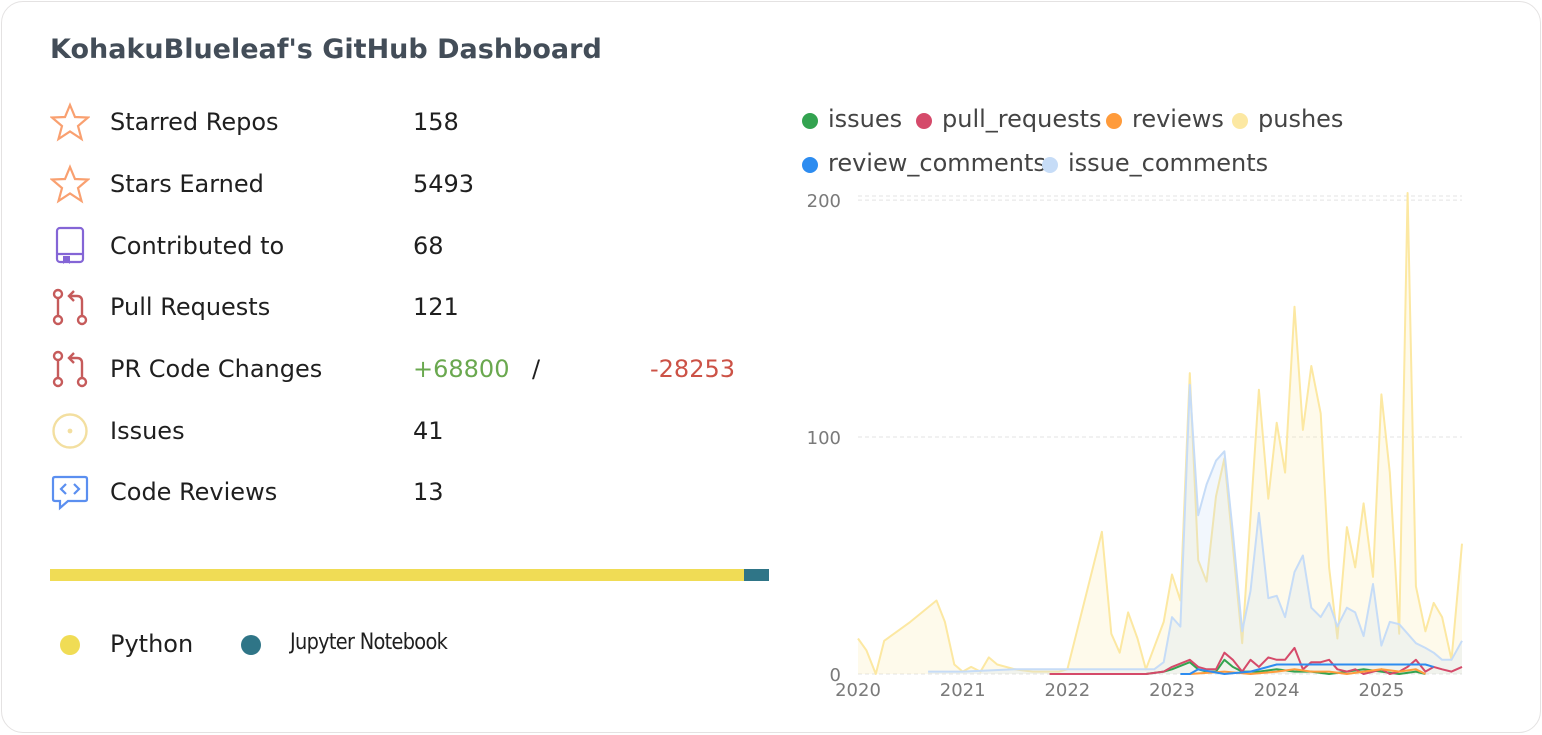  What do you see at coordinates (70, 493) in the screenshot?
I see `code-review-icon` at bounding box center [70, 493].